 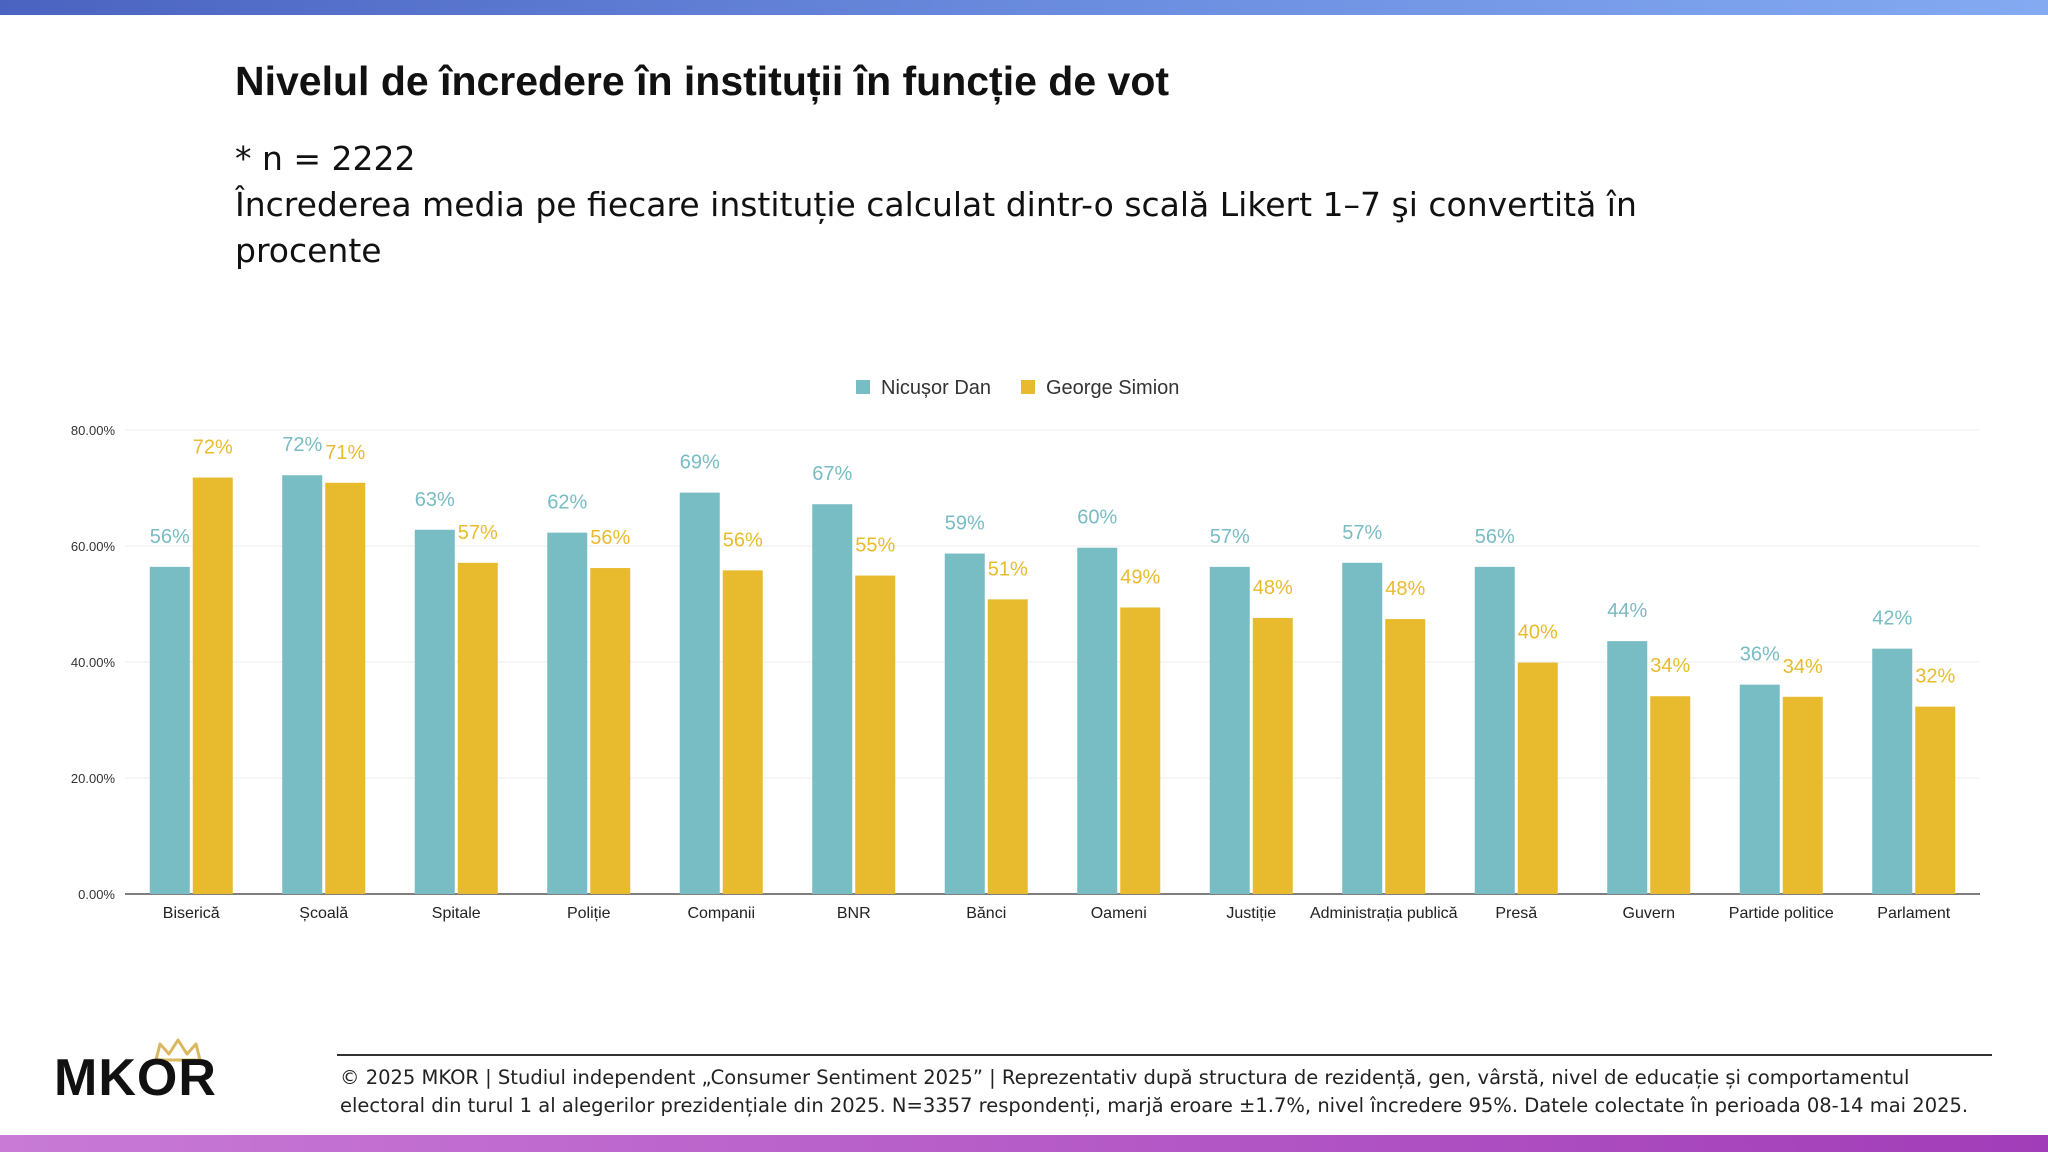 I want to click on x-tick-label: Parlament, so click(x=1913, y=913).